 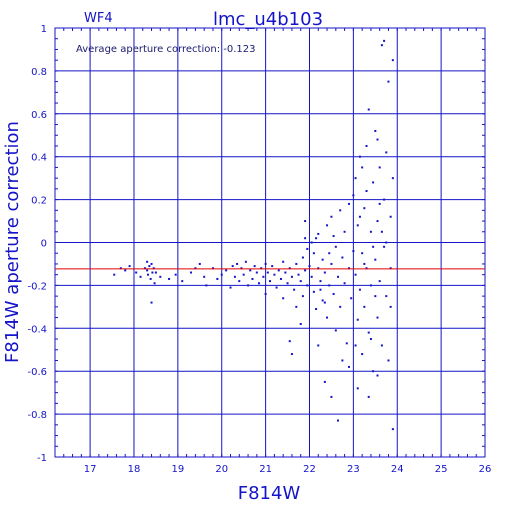 What do you see at coordinates (39, 115) in the screenshot?
I see `y-tick-label: 0.6` at bounding box center [39, 115].